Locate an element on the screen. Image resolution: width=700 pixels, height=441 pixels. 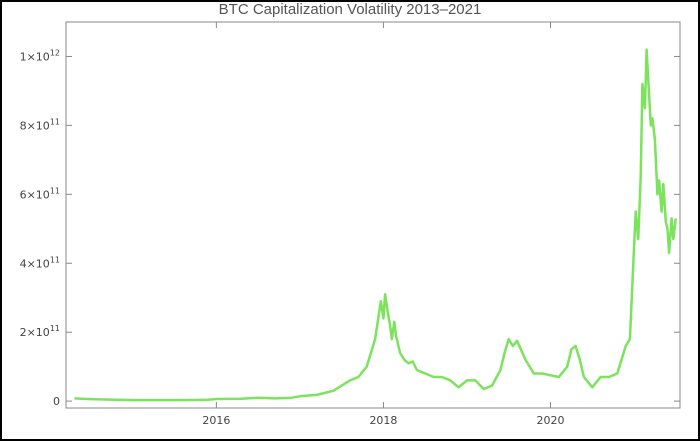
y-tick-label: 8×10¹¹ is located at coordinates (40, 124).